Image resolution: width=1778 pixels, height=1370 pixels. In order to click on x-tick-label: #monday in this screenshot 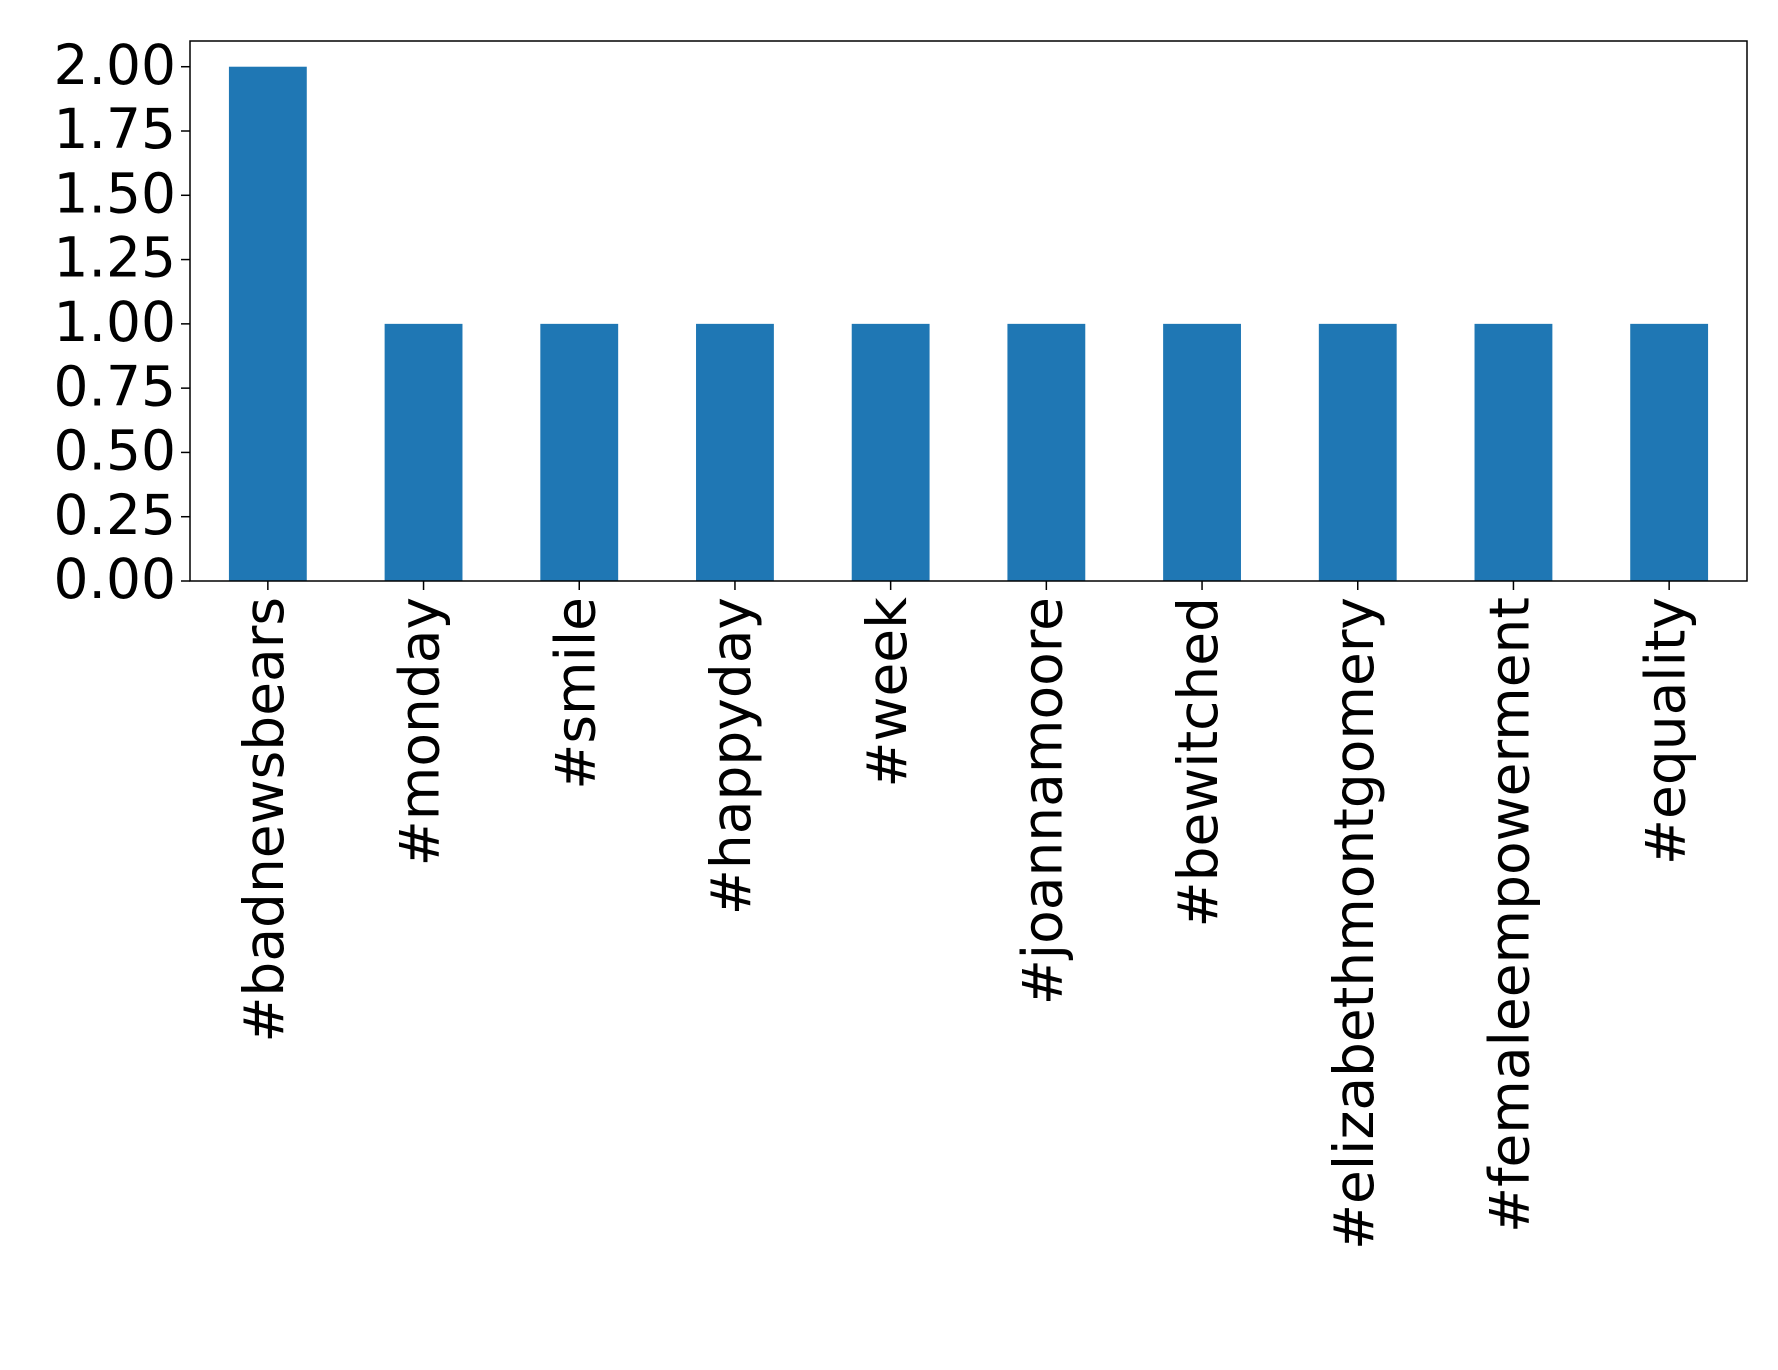, I will do `click(420, 731)`.